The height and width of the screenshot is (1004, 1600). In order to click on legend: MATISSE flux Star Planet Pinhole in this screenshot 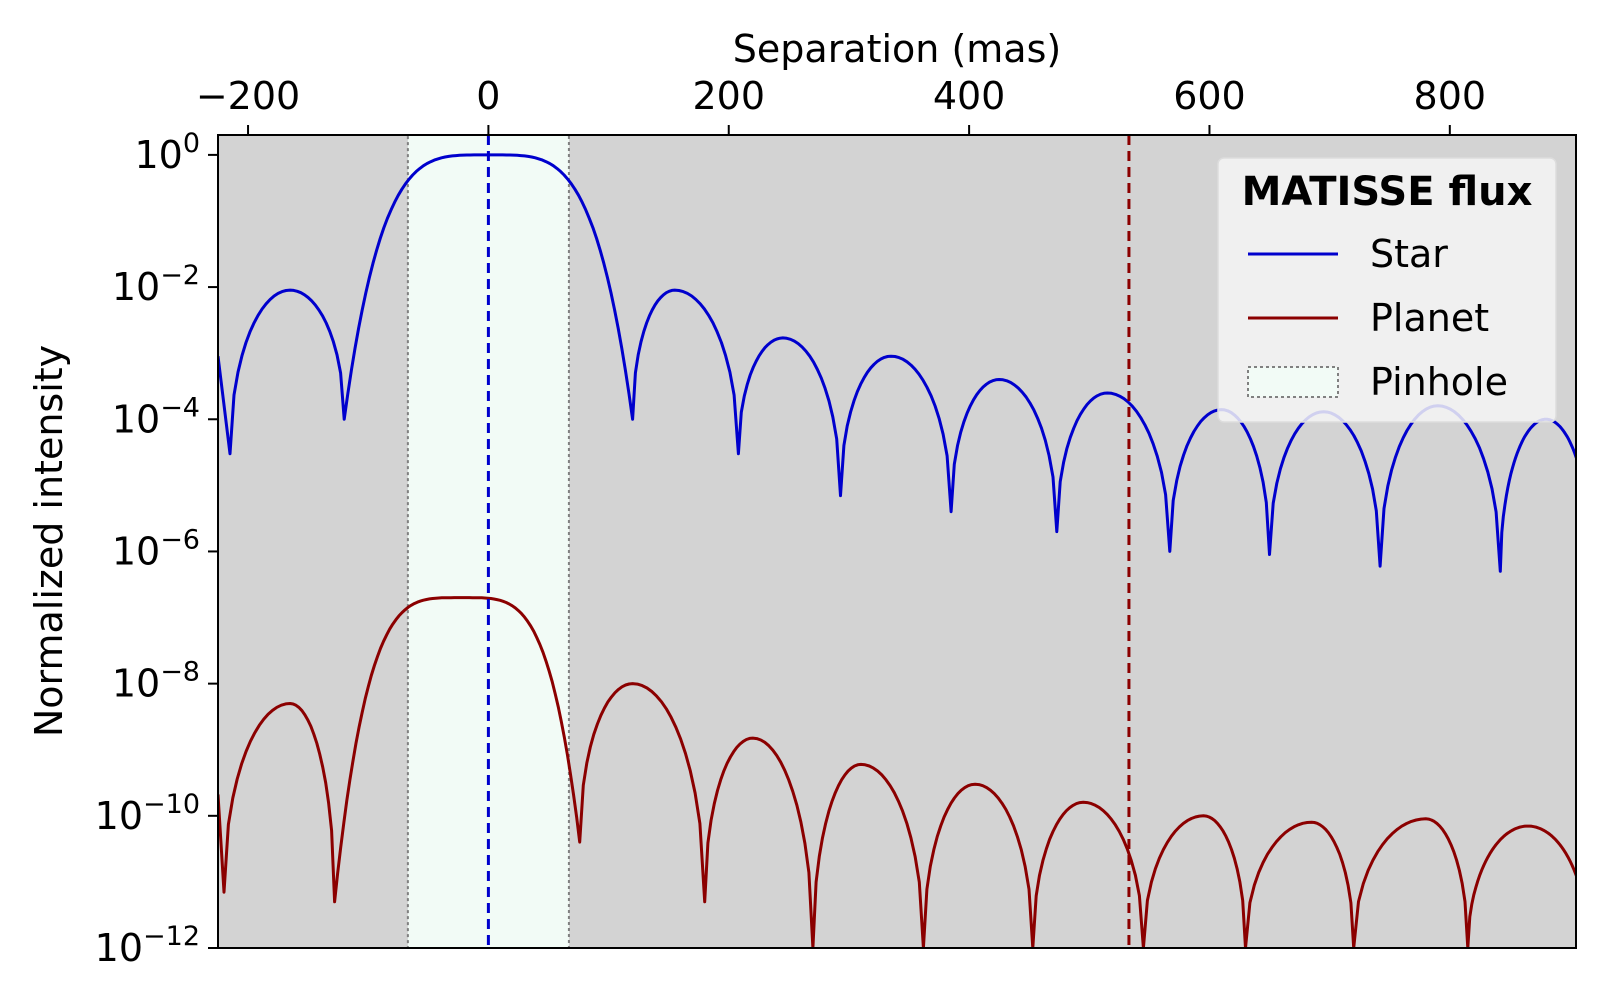, I will do `click(1387, 290)`.